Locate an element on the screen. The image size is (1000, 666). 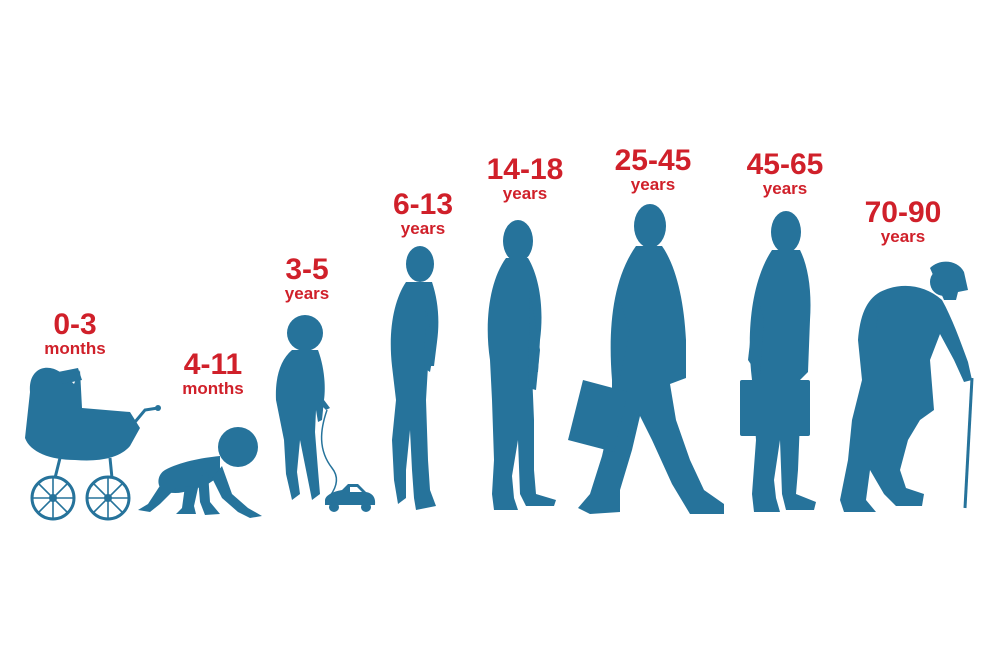
stage-label: 14-18 years is located at coordinates (525, 179).